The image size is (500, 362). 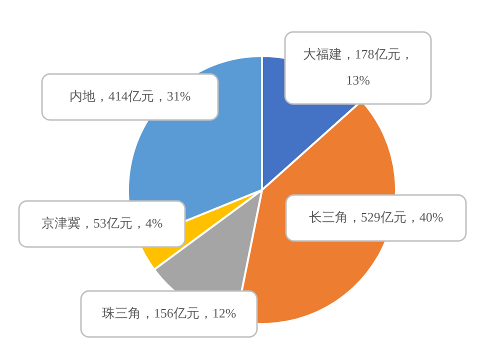 I want to click on slice-label: 京津冀，53亿元，4%, so click(x=102, y=222).